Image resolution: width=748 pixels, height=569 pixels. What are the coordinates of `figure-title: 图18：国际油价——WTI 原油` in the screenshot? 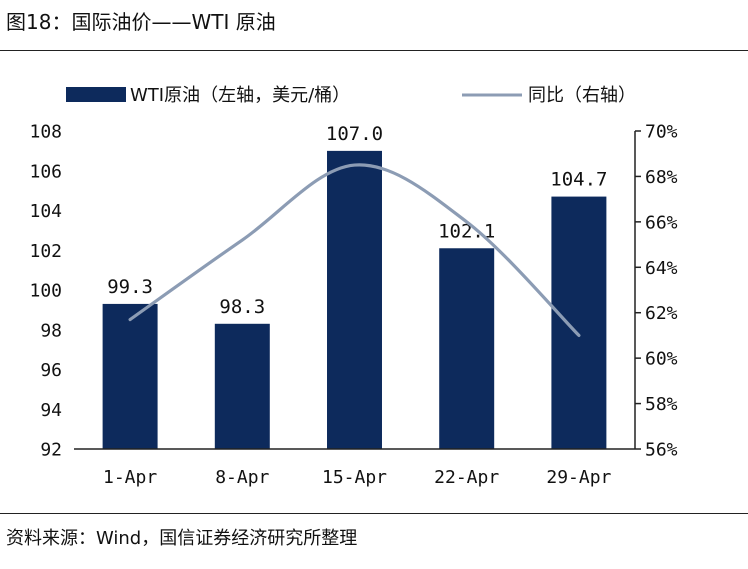 It's located at (141, 22).